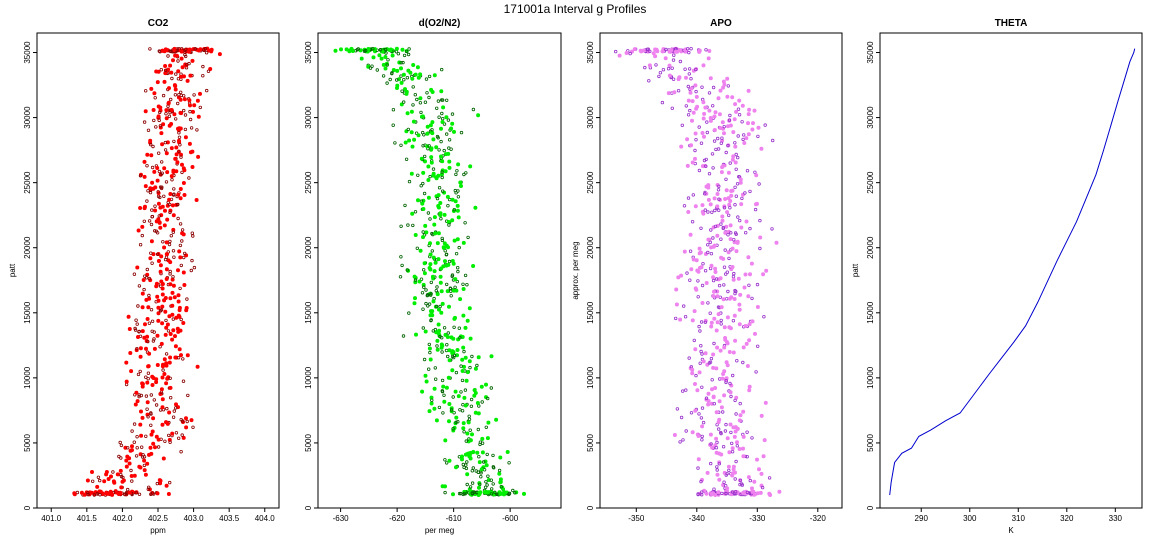  Describe the element at coordinates (27, 312) in the screenshot. I see `y-tick-label: 15000` at that location.